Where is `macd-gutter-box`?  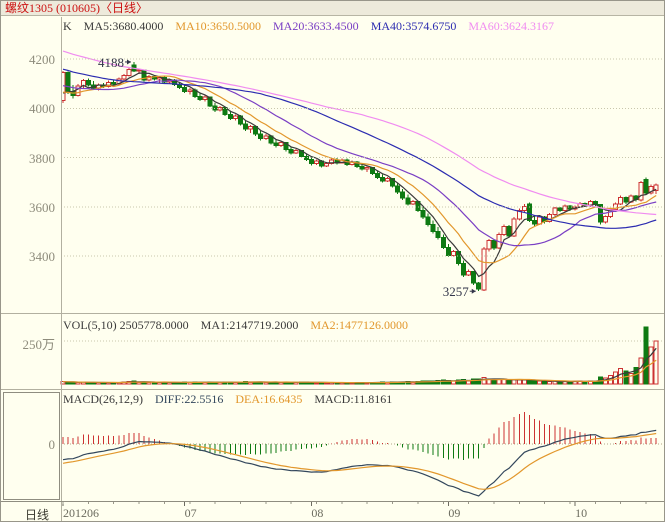 macd-gutter-box is located at coordinates (31, 446).